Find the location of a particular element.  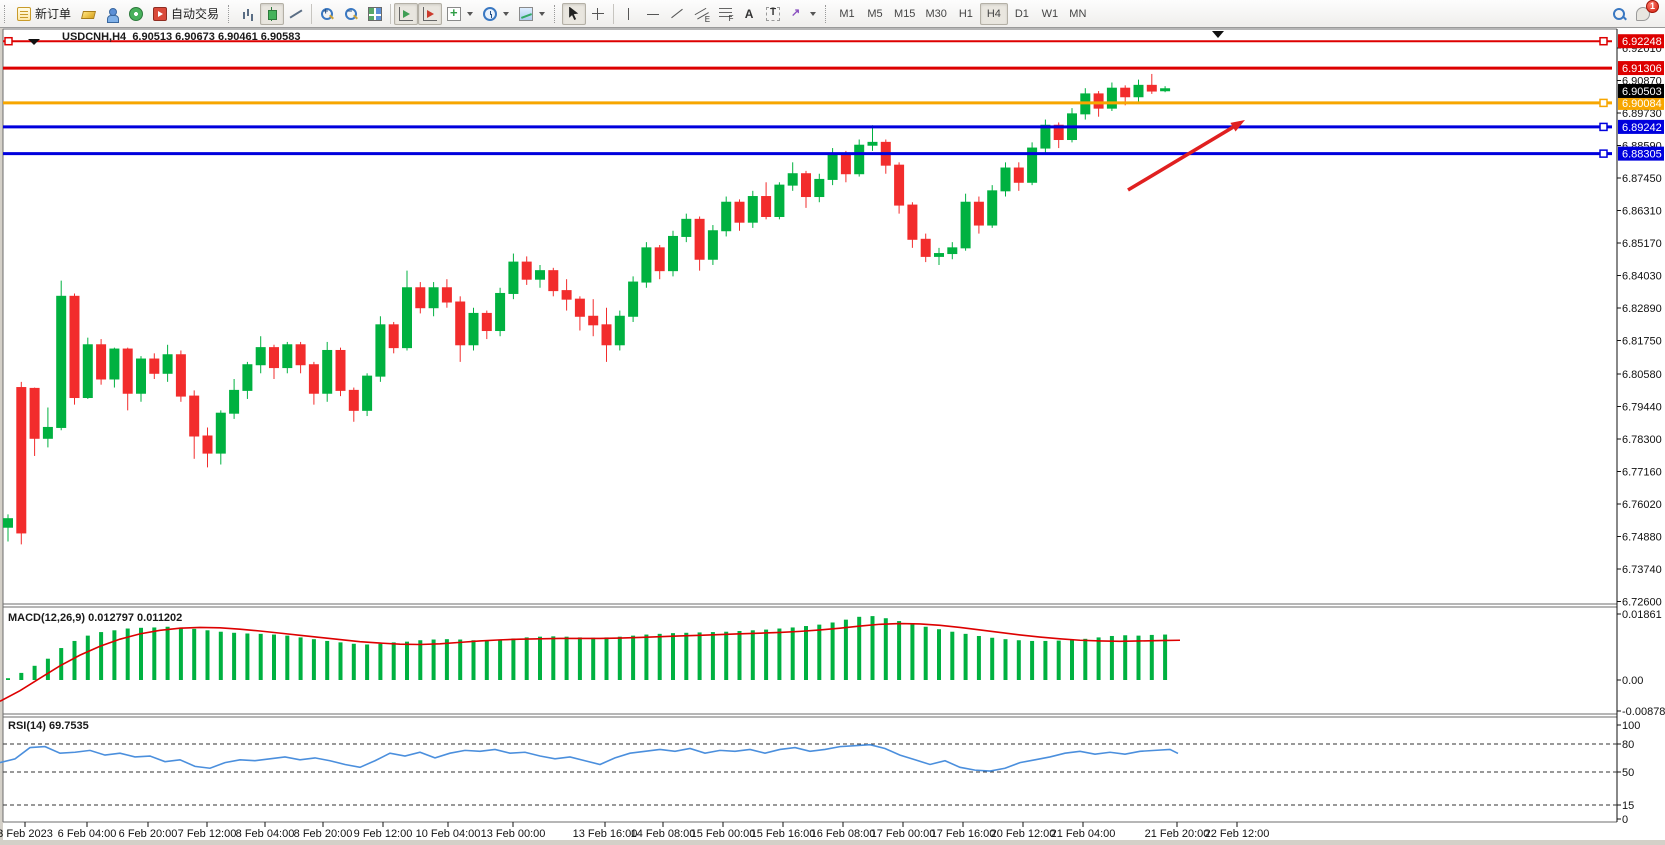

crosshair-tool-button is located at coordinates (598, 14).